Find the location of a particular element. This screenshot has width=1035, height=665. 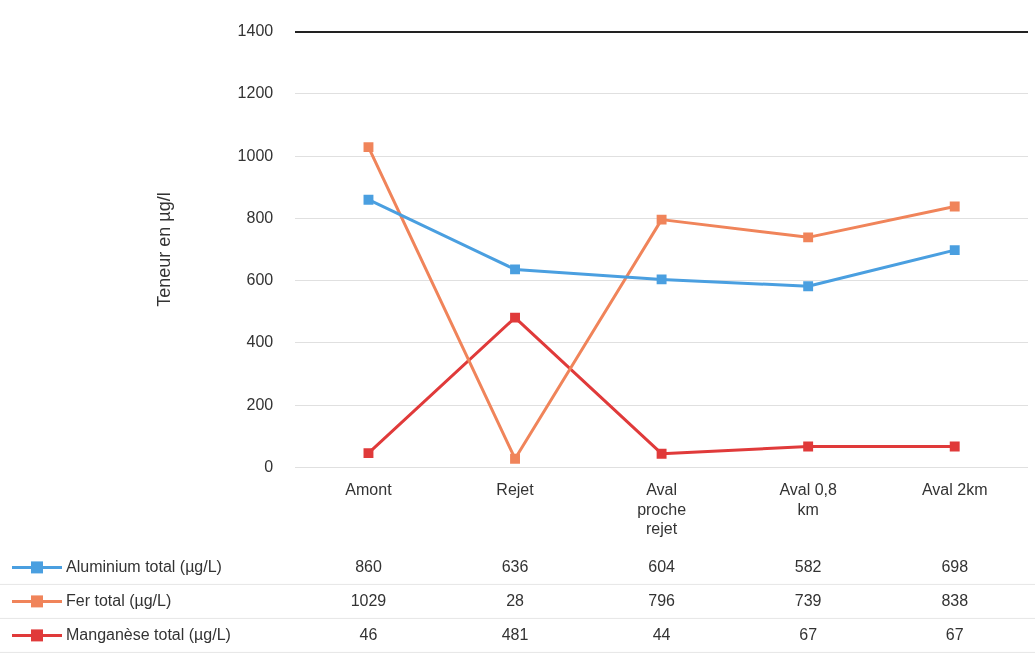

x-tick-label: Aval 0,8 km is located at coordinates (808, 499).